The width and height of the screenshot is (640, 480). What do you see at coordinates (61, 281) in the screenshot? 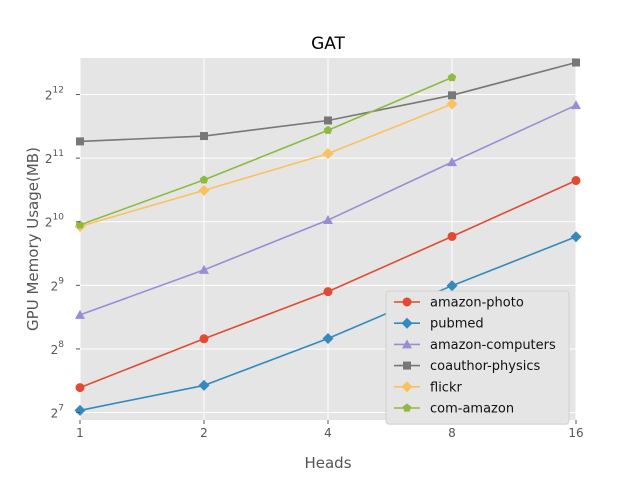
I see `y-tick-exponent: 9` at bounding box center [61, 281].